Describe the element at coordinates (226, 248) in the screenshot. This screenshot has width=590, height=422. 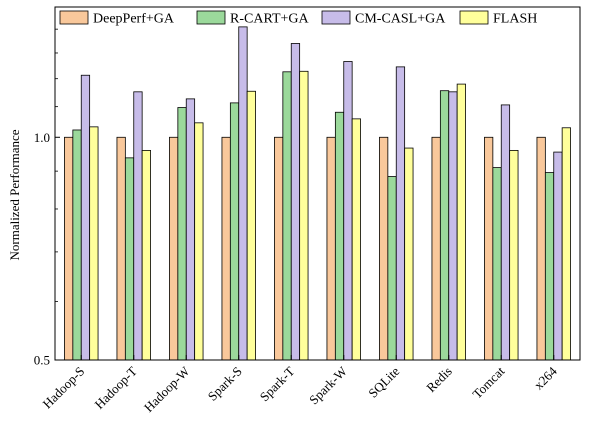
I see `bar-spark-s-deepperf-ga` at that location.